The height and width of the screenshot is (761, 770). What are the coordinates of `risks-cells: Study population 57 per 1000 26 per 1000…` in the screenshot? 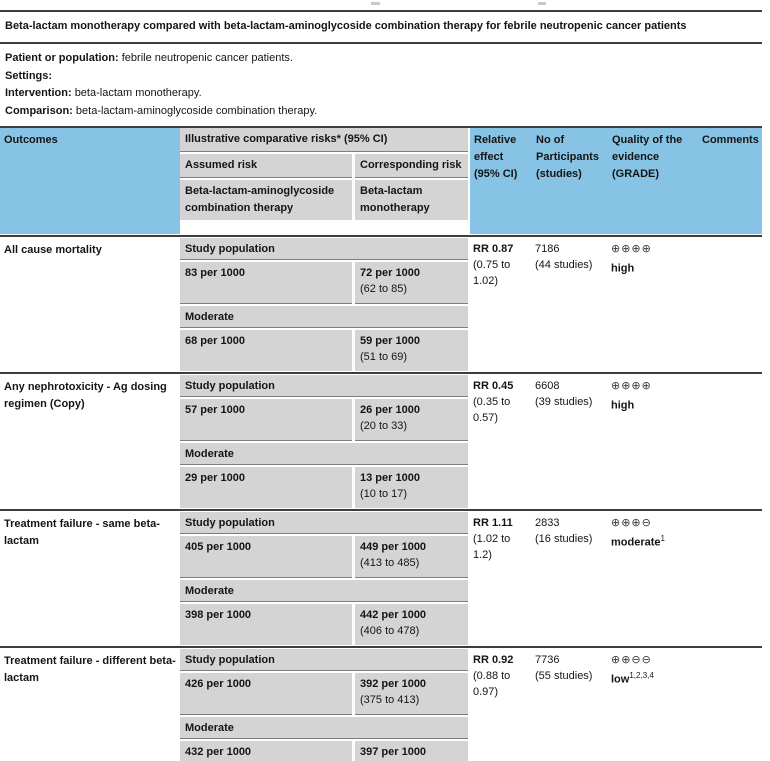 It's located at (325, 441).